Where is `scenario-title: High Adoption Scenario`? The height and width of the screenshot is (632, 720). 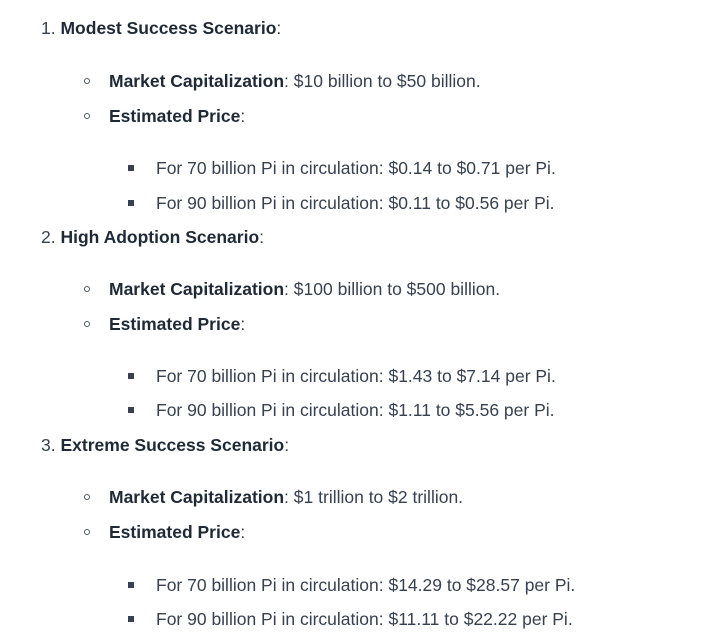
scenario-title: High Adoption Scenario is located at coordinates (160, 237).